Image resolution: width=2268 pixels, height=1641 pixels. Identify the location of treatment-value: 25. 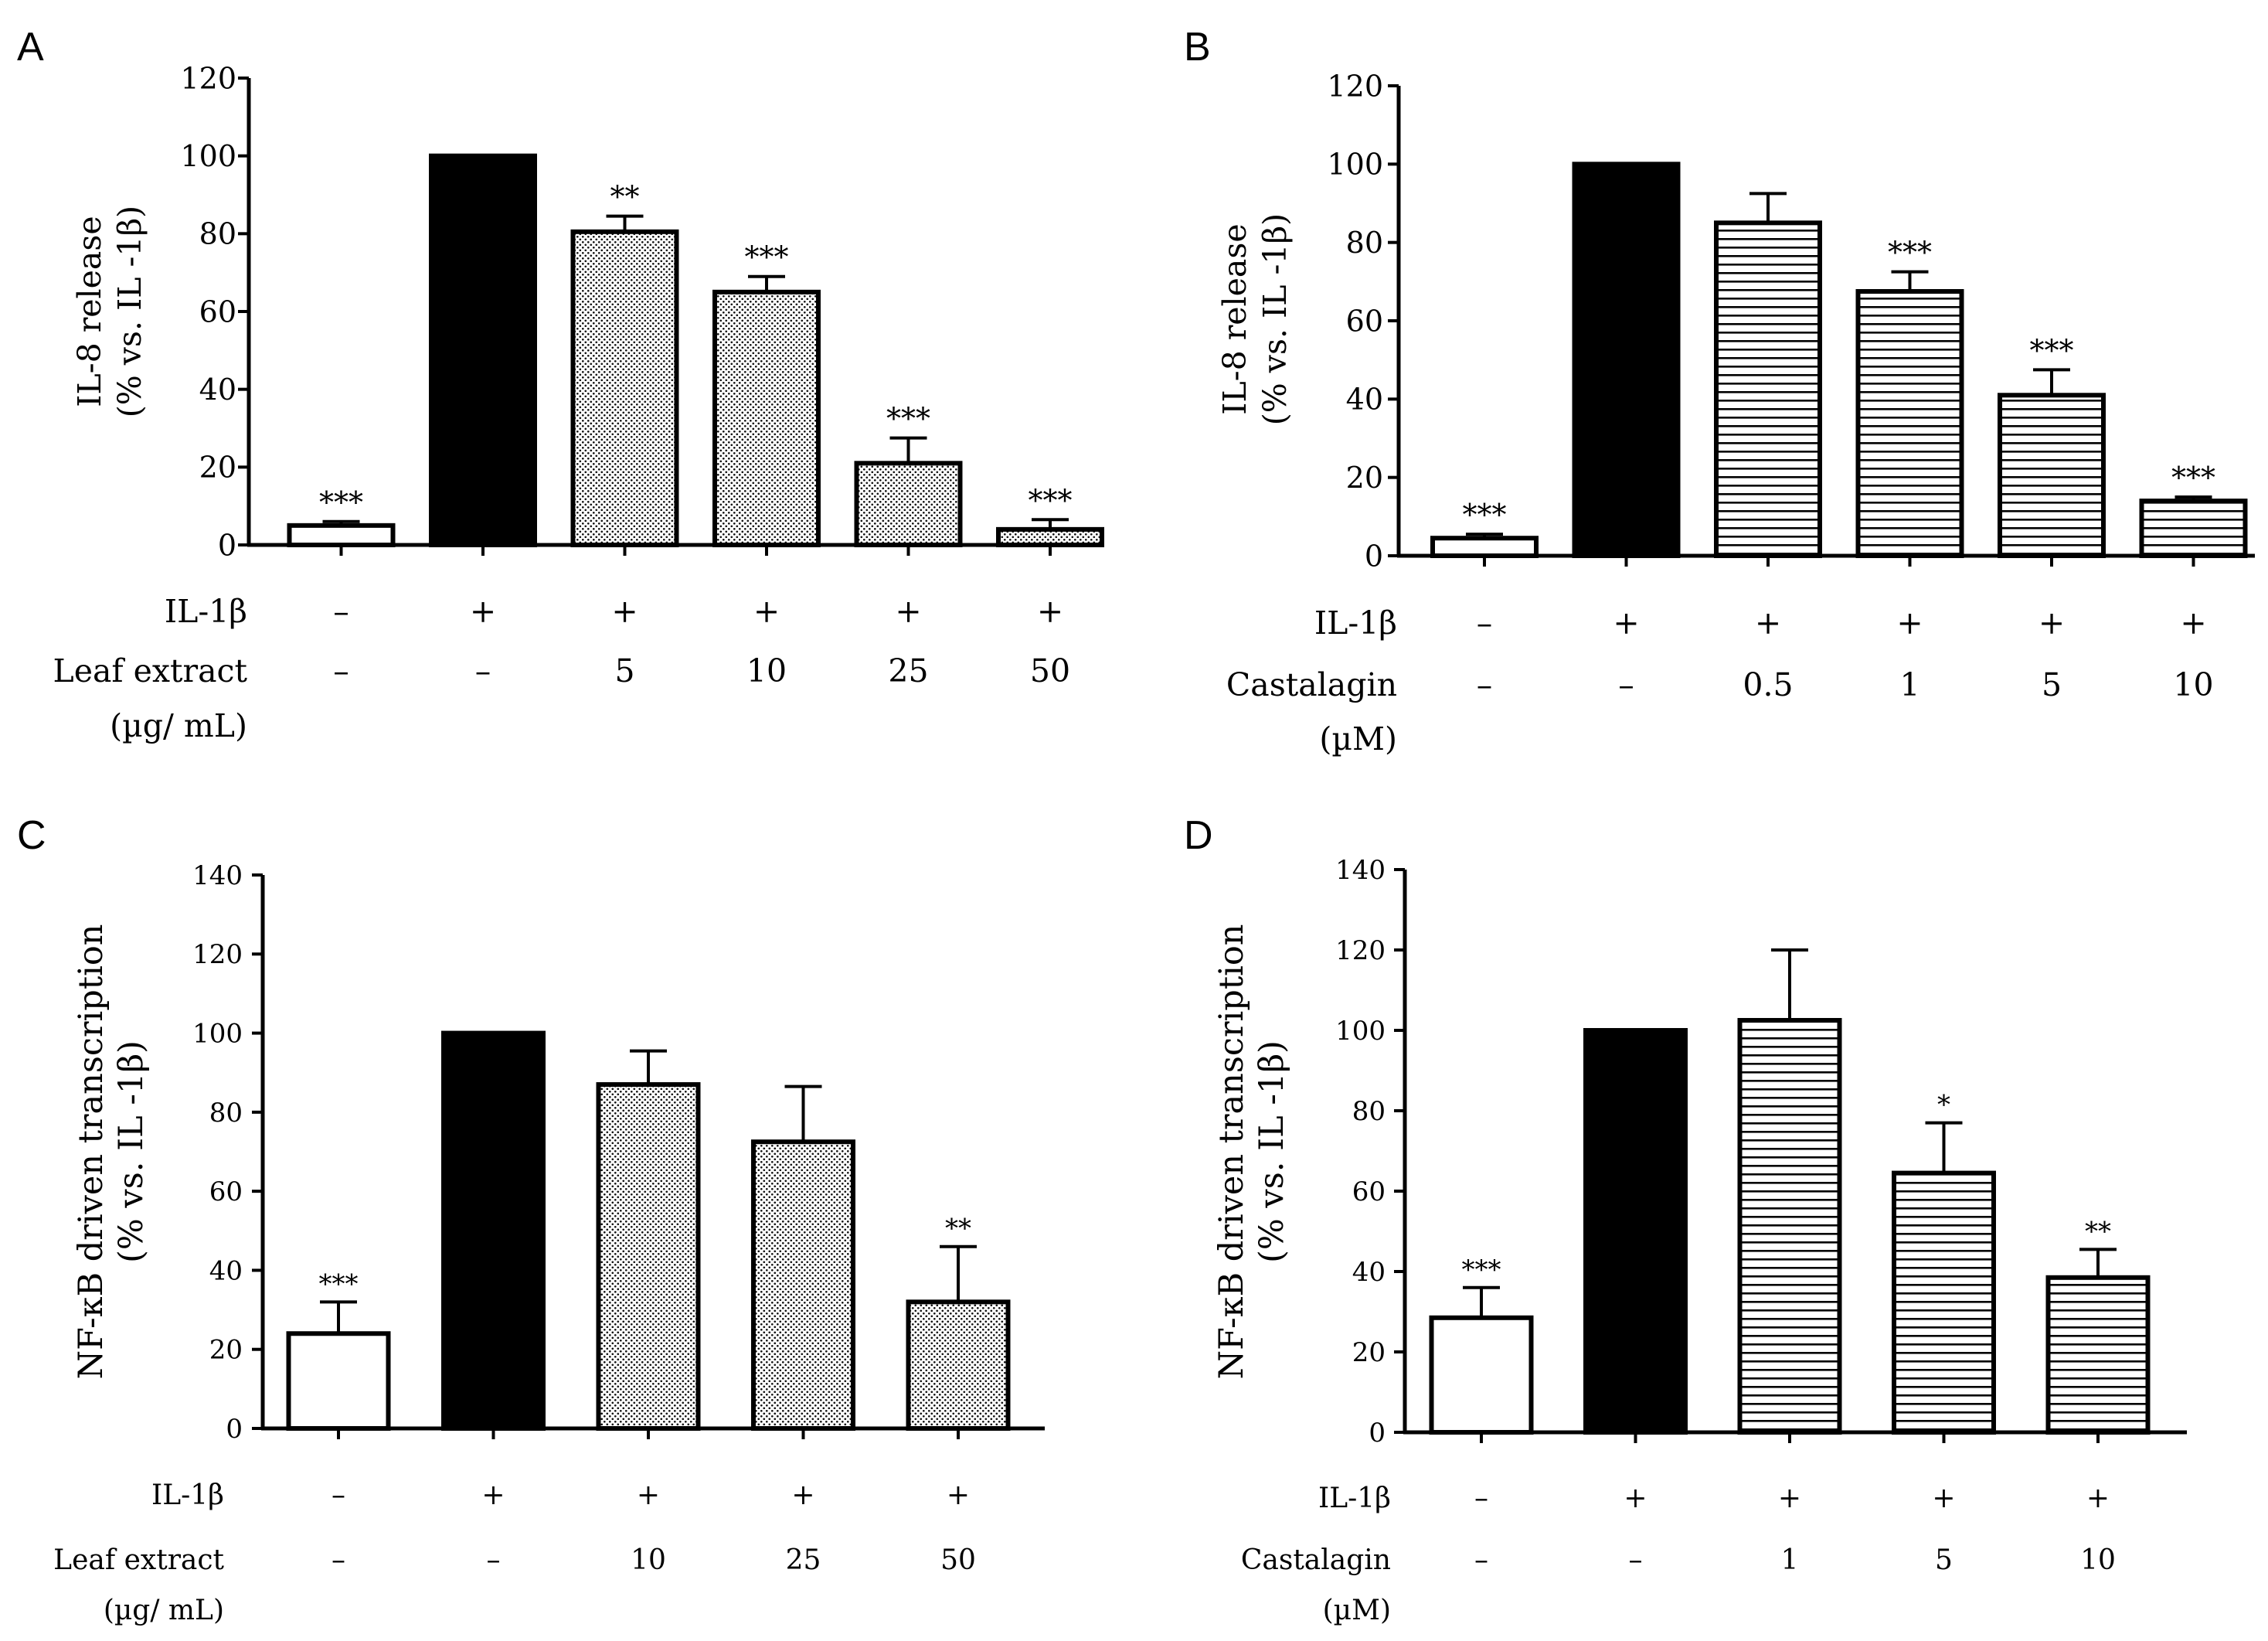
(803, 1560).